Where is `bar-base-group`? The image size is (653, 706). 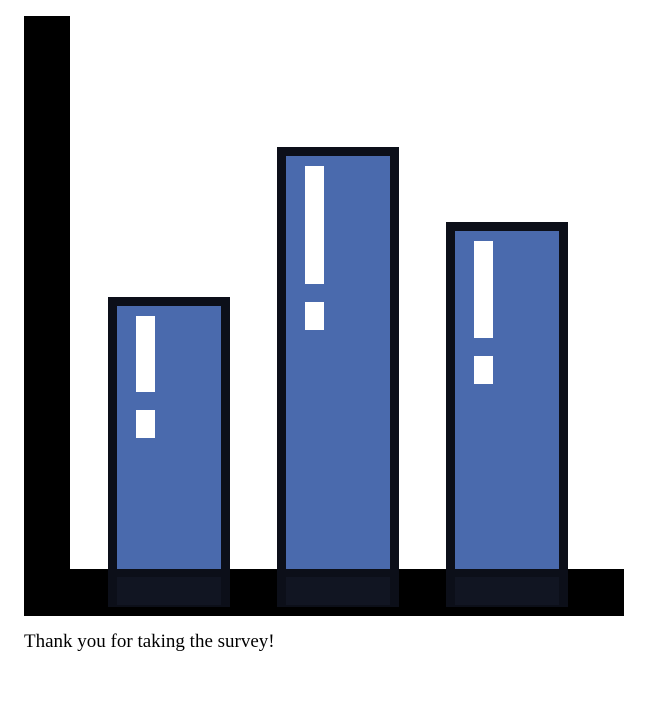
bar-base-group is located at coordinates (338, 588).